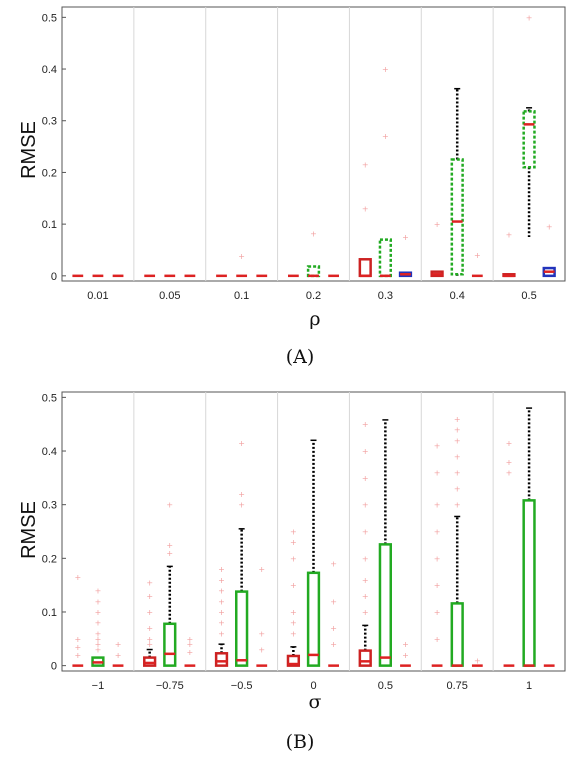  What do you see at coordinates (314, 319) in the screenshot?
I see `x-axis-label-a: ρ` at bounding box center [314, 319].